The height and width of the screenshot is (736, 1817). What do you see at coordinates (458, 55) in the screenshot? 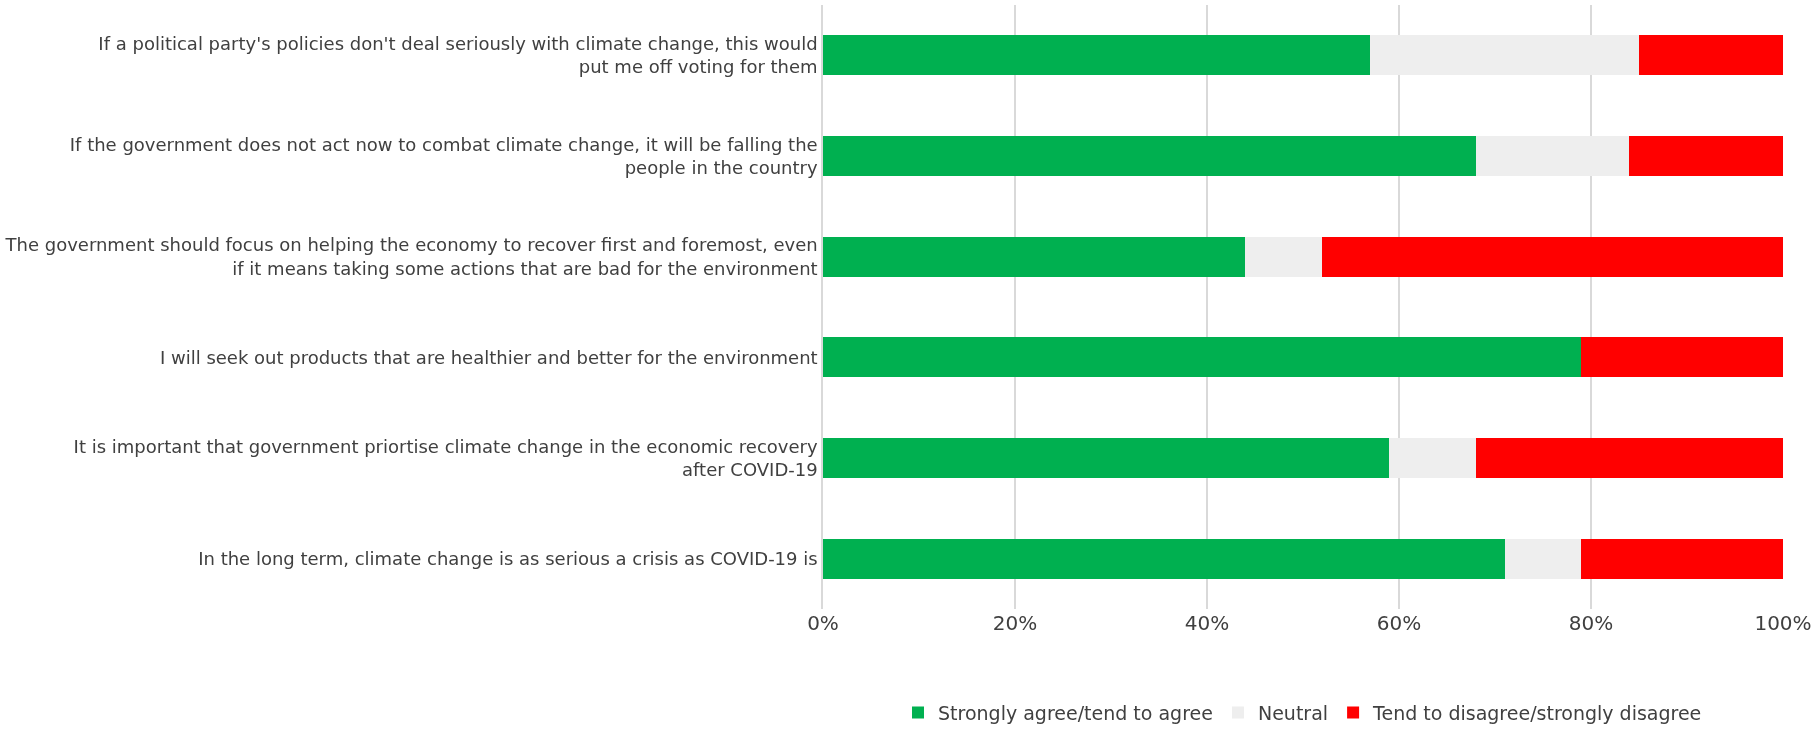
I see `y-tick-label: If a political party's policies don't deal seriously with climate change, this would put me off voting for them` at bounding box center [458, 55].